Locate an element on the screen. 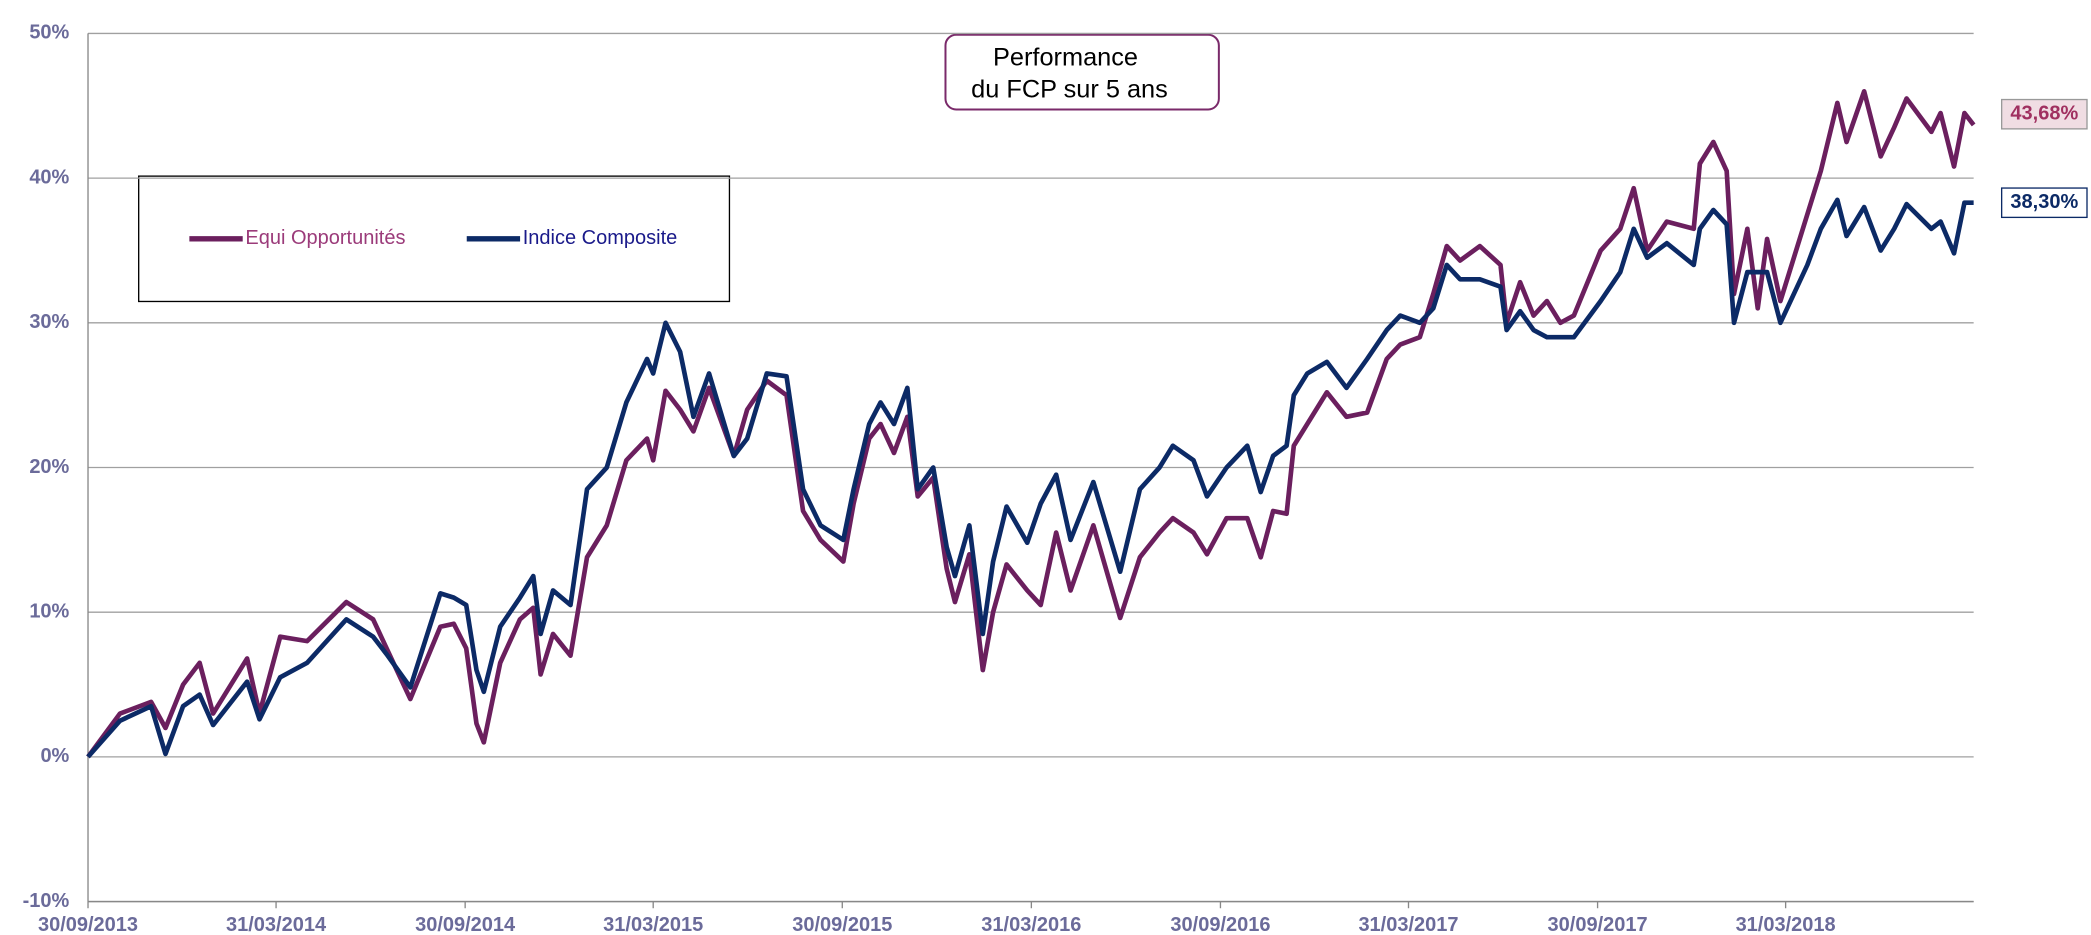  x-tick-label: 31/03/2016 is located at coordinates (1031, 924).